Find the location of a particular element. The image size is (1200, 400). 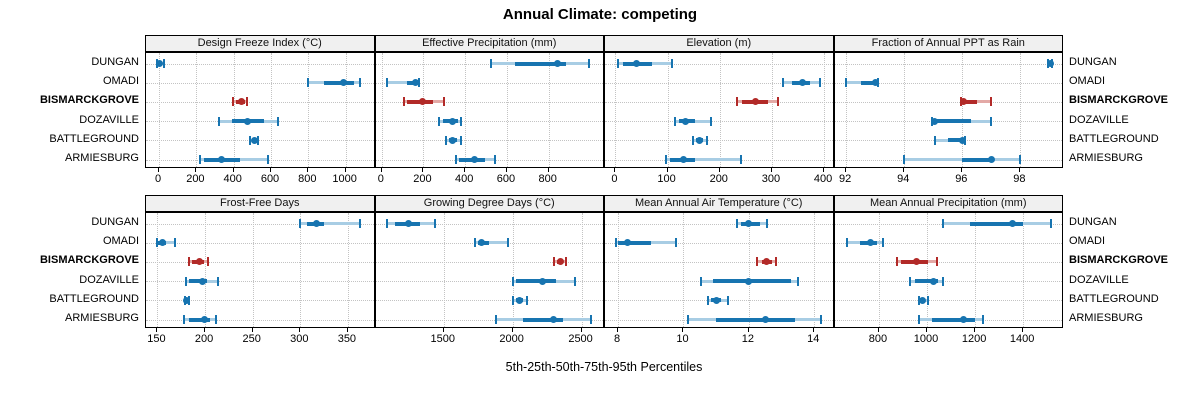

row-label-right: ARMIESBURG is located at coordinates (1106, 318).